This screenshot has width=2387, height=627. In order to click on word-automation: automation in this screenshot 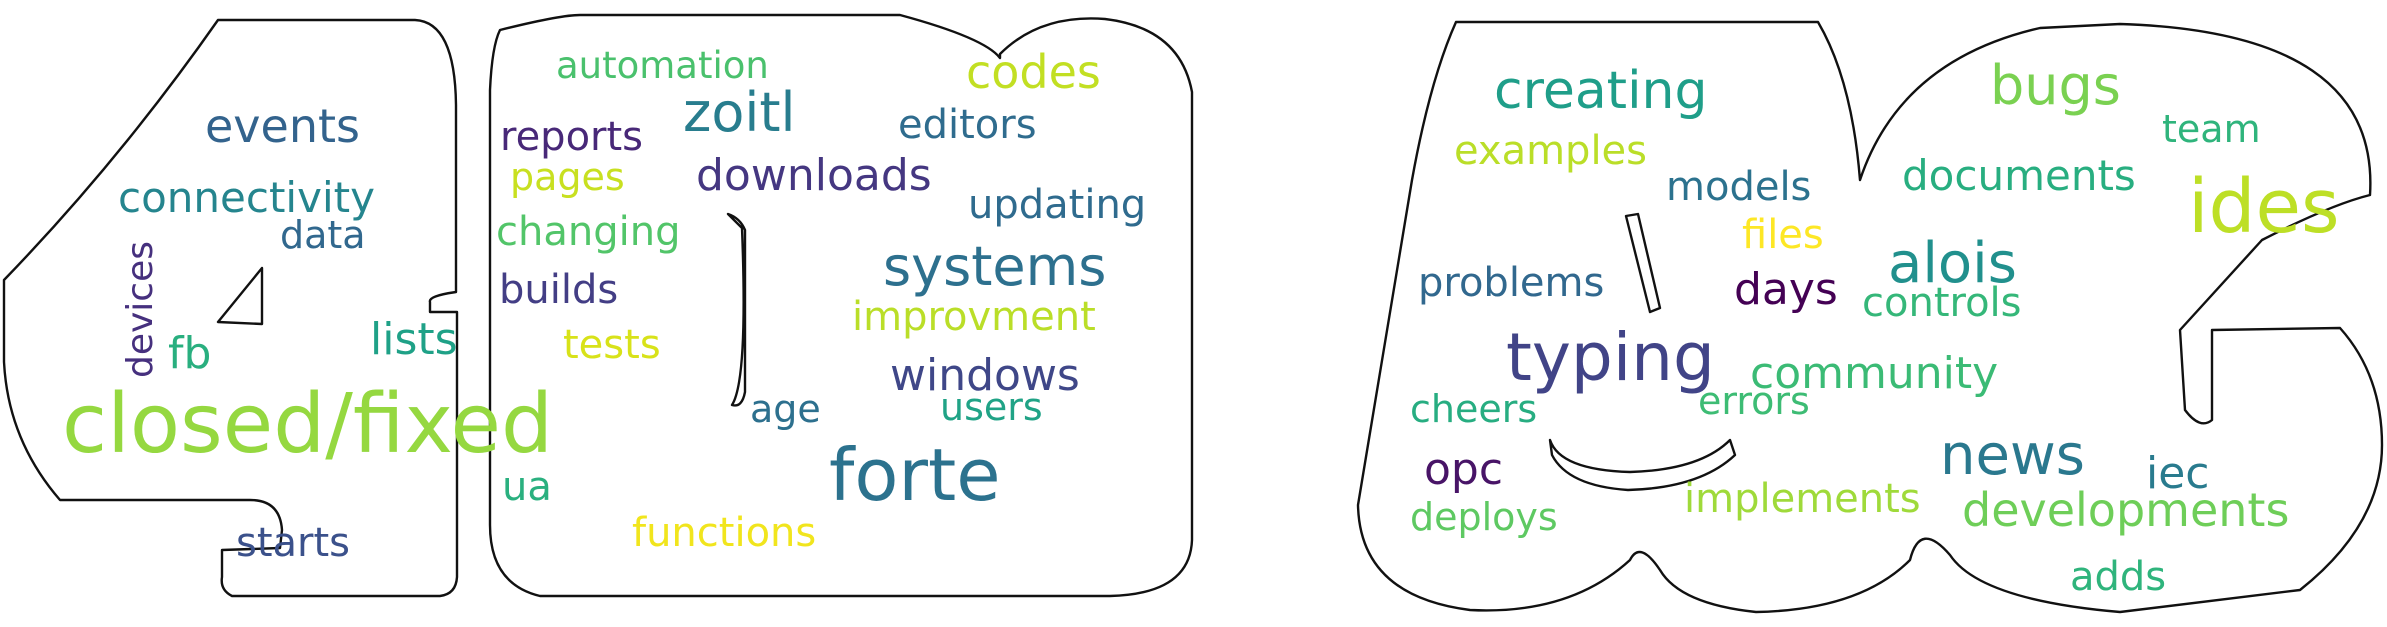, I will do `click(662, 65)`.